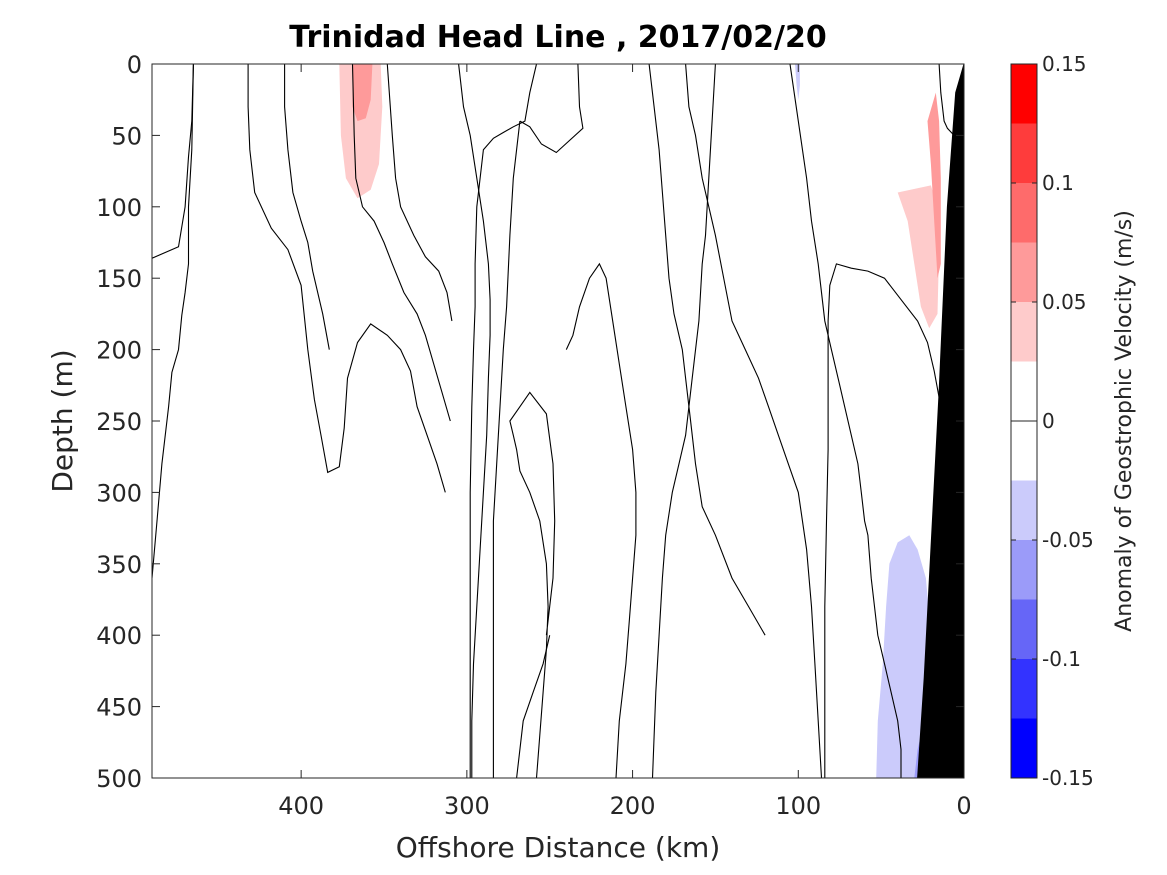 The image size is (1167, 875). I want to click on y-tick-label: 400, so click(119, 636).